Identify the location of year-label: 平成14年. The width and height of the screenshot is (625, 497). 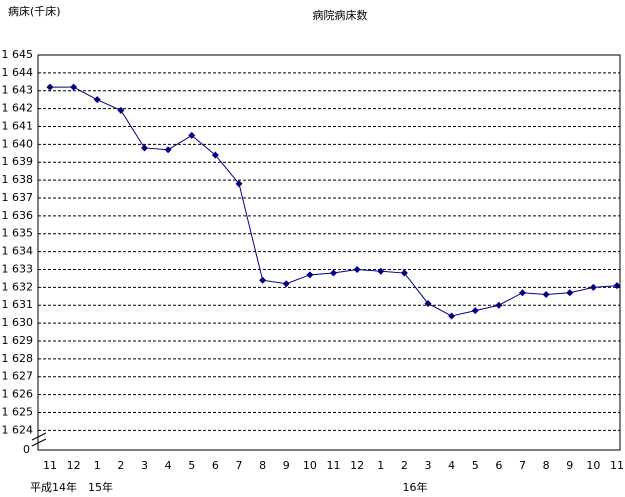
(53, 487).